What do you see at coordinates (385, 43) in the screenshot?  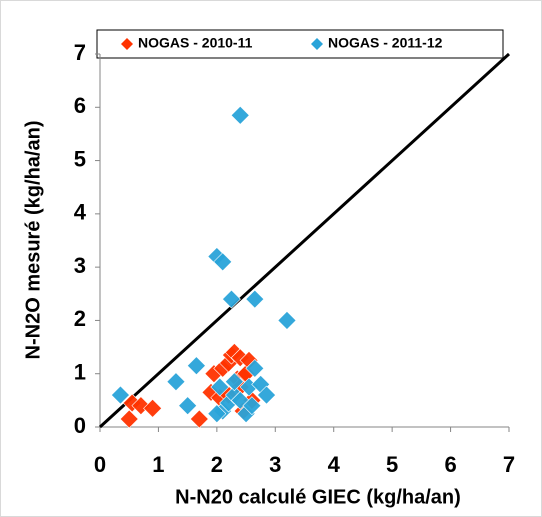 I see `legend-label: NOGAS - 2011-12` at bounding box center [385, 43].